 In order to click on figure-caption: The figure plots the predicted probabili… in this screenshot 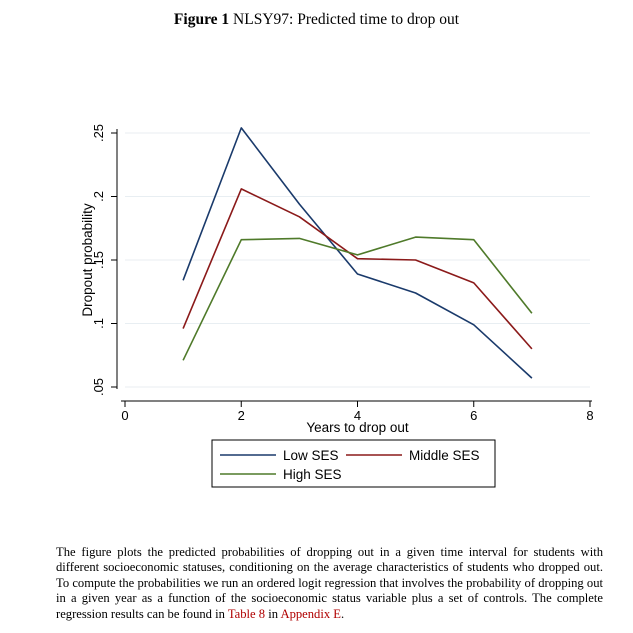, I will do `click(329, 583)`.